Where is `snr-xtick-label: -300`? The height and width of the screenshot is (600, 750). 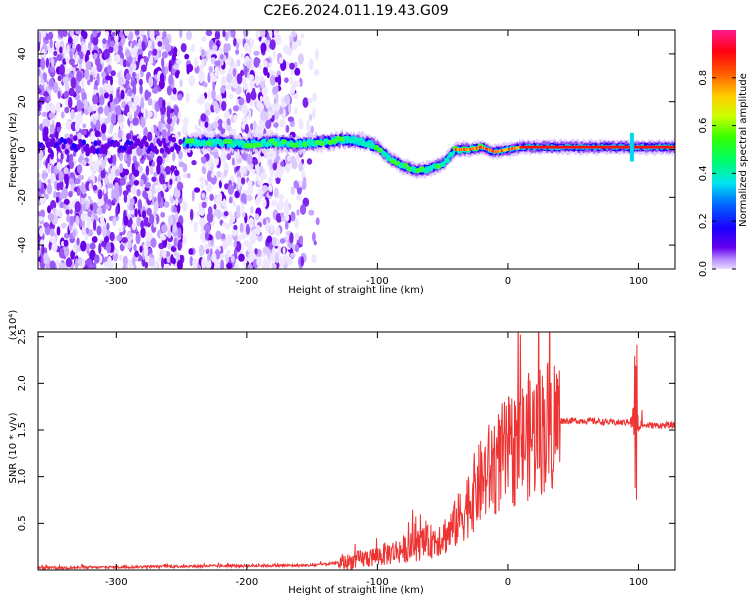 snr-xtick-label: -300 is located at coordinates (116, 582).